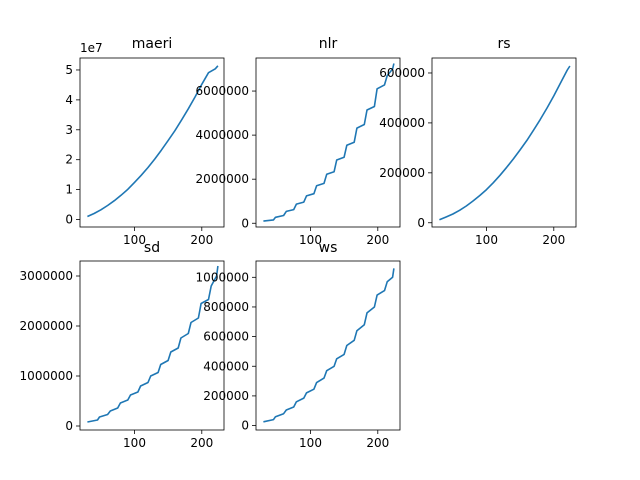 This screenshot has height=480, width=640. Describe the element at coordinates (91, 48) in the screenshot. I see `y-offset-label: 1e7` at that location.